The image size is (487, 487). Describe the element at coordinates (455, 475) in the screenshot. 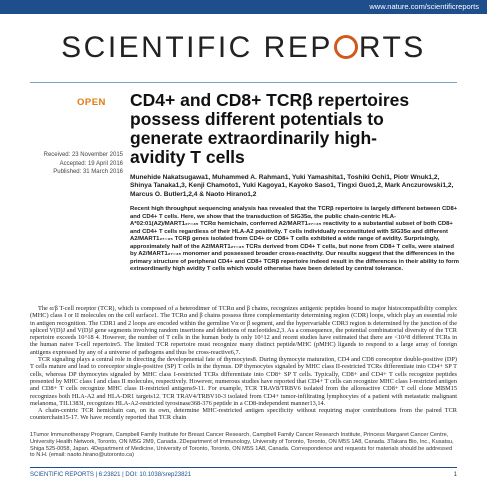

I see `page-number: 1` at that location.